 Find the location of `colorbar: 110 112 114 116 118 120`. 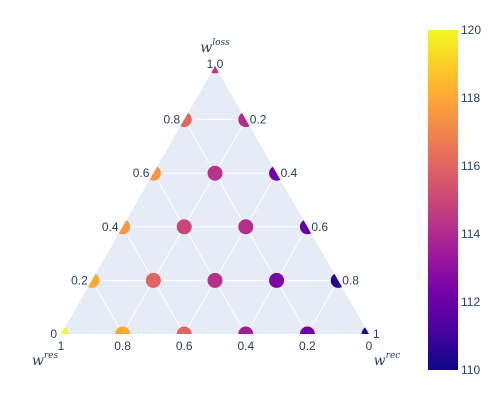

colorbar: 110 112 114 116 118 120 is located at coordinates (454, 200).